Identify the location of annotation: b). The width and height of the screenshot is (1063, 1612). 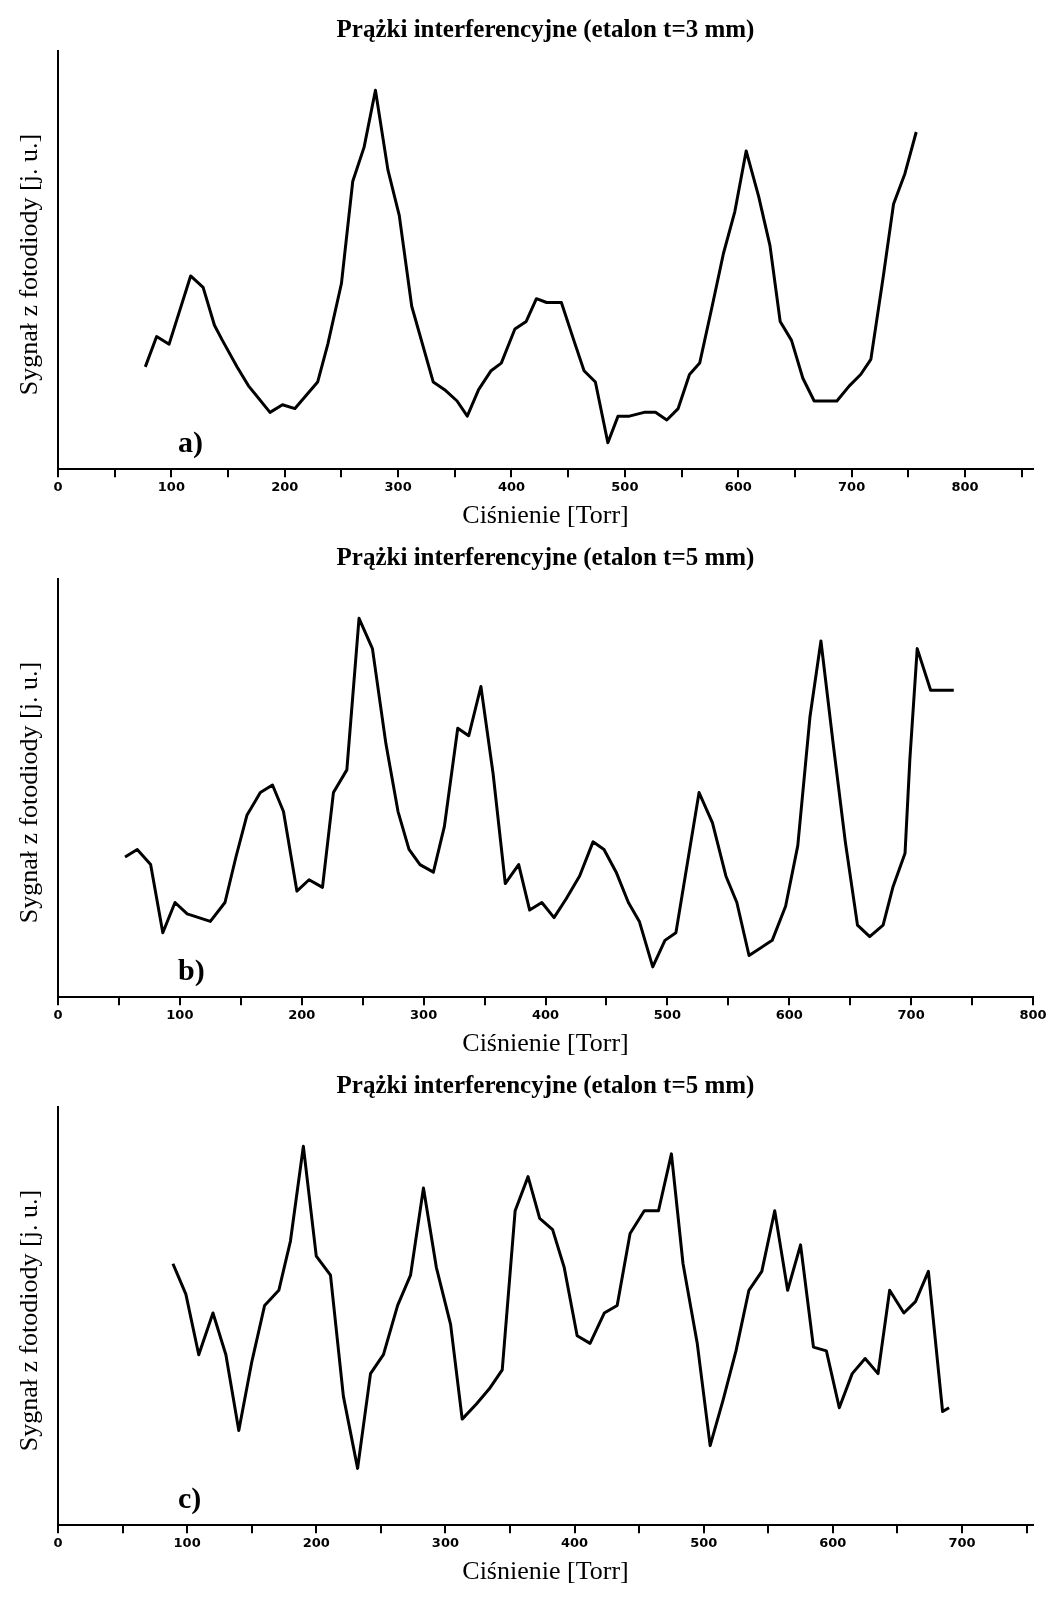
(191, 969).